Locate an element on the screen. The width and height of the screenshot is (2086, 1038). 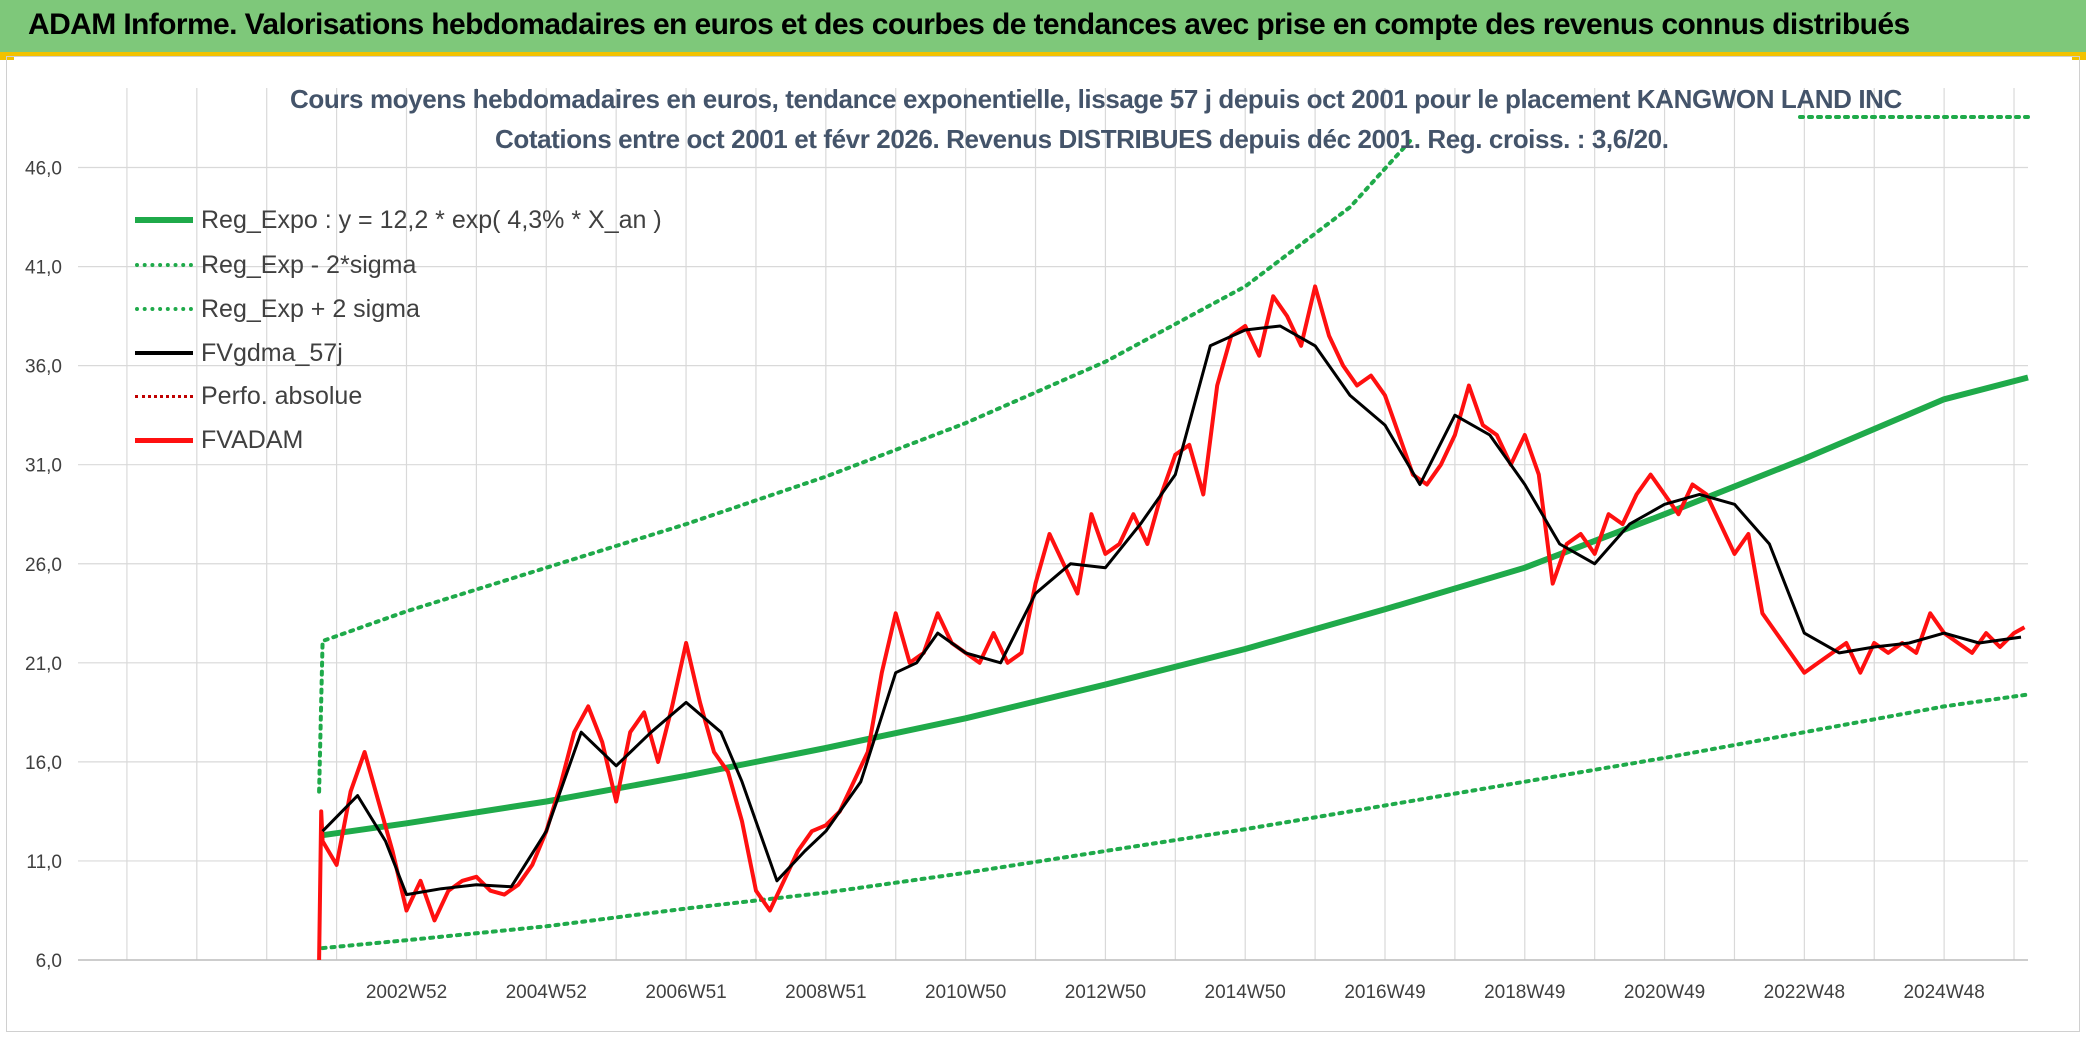
x-tick-label: 2024W48 is located at coordinates (1943, 992).